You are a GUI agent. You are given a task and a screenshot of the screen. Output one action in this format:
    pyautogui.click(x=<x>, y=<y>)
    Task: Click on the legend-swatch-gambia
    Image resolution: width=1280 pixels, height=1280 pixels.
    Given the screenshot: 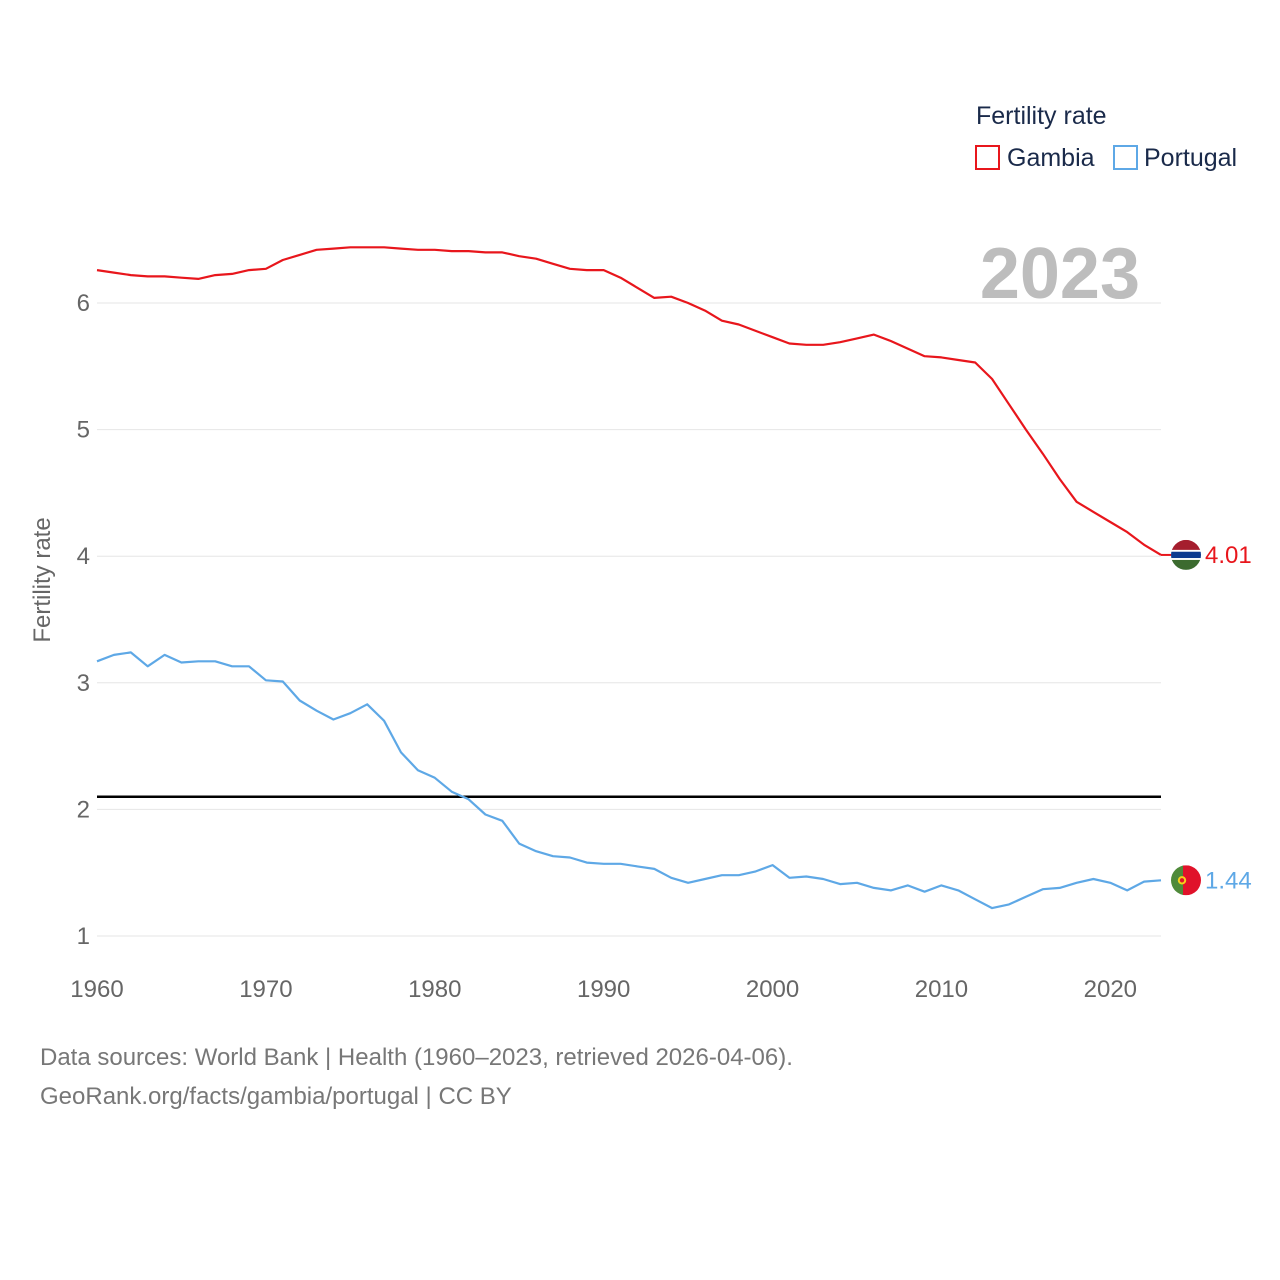 What is the action you would take?
    pyautogui.click(x=987, y=157)
    